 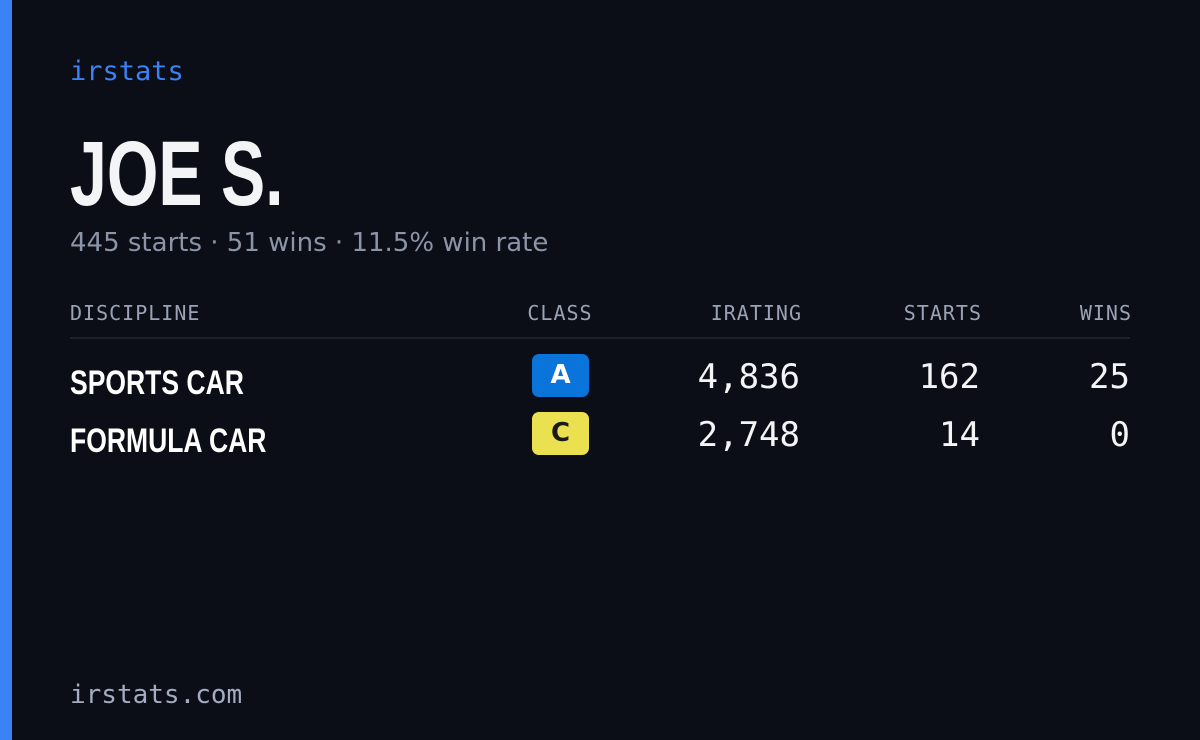 I want to click on wins: 25, so click(x=1109, y=377).